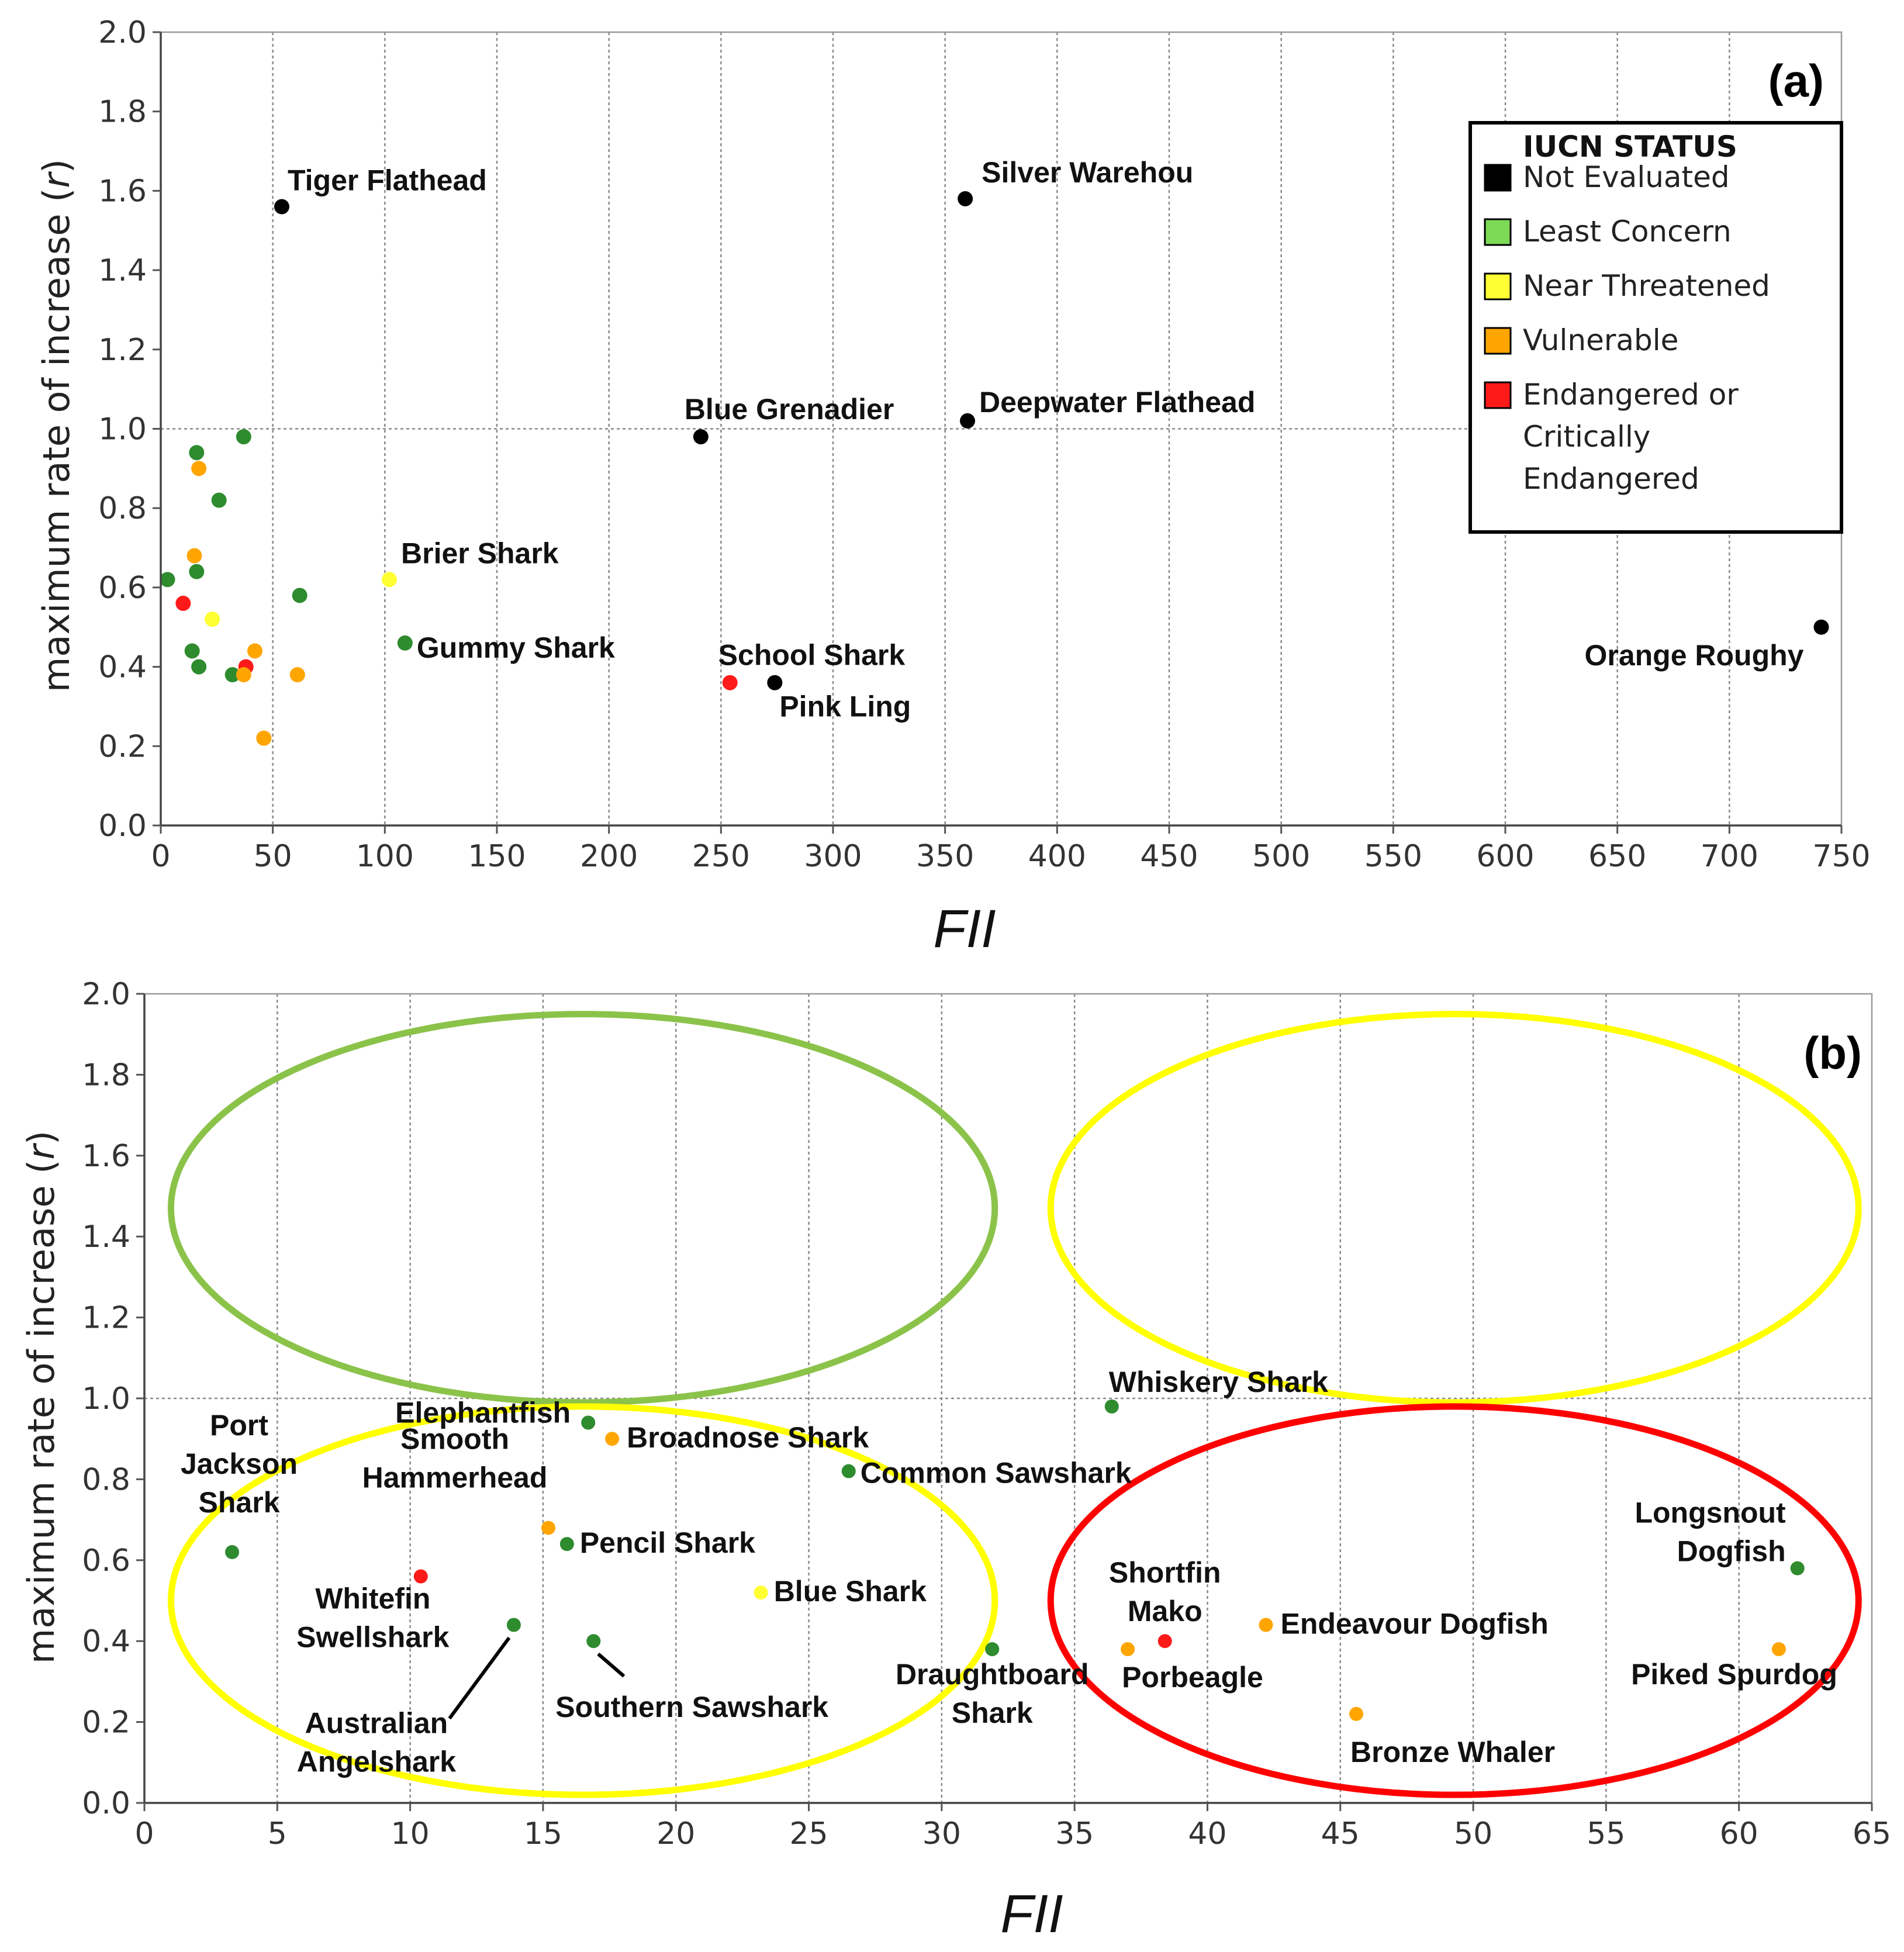 This screenshot has height=1952, width=1904. Describe the element at coordinates (848, 1471) in the screenshot. I see `point-common-sawshark` at that location.